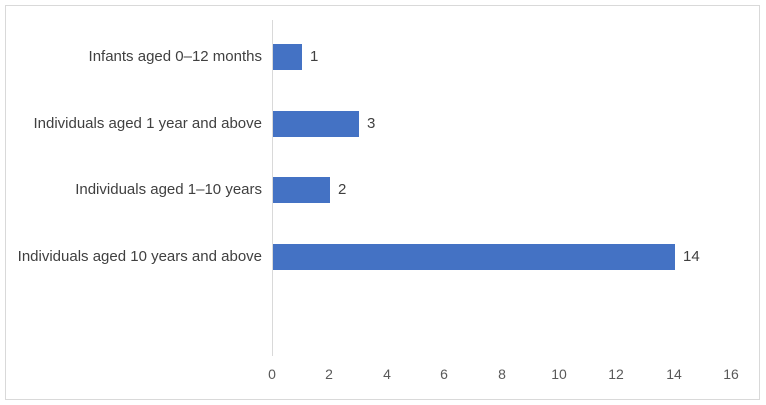  I want to click on x-axis-tick-label: 16, so click(731, 374).